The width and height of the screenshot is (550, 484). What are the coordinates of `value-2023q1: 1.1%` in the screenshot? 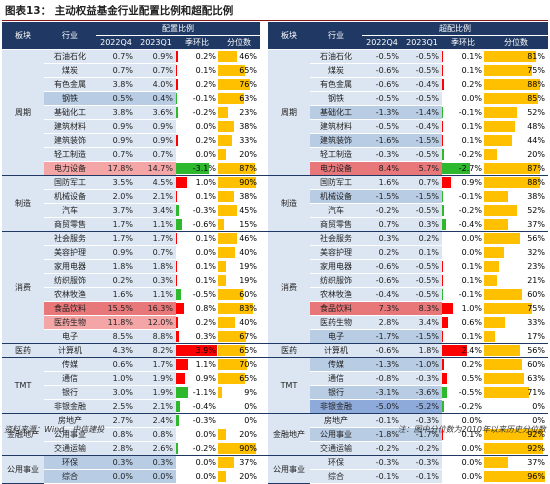 It's located at (156, 224).